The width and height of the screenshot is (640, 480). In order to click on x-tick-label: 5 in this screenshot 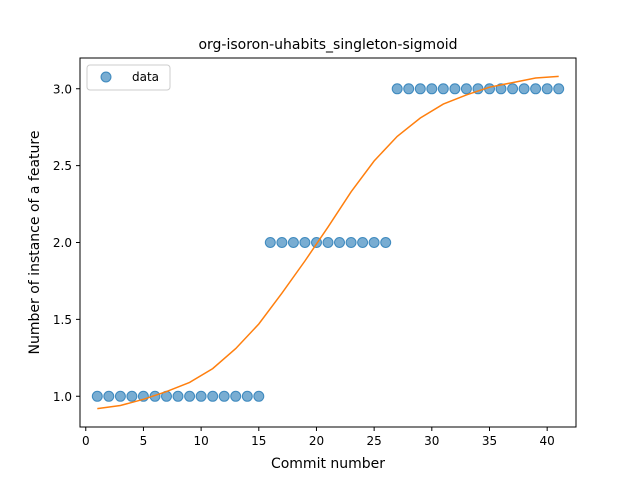, I will do `click(144, 441)`.